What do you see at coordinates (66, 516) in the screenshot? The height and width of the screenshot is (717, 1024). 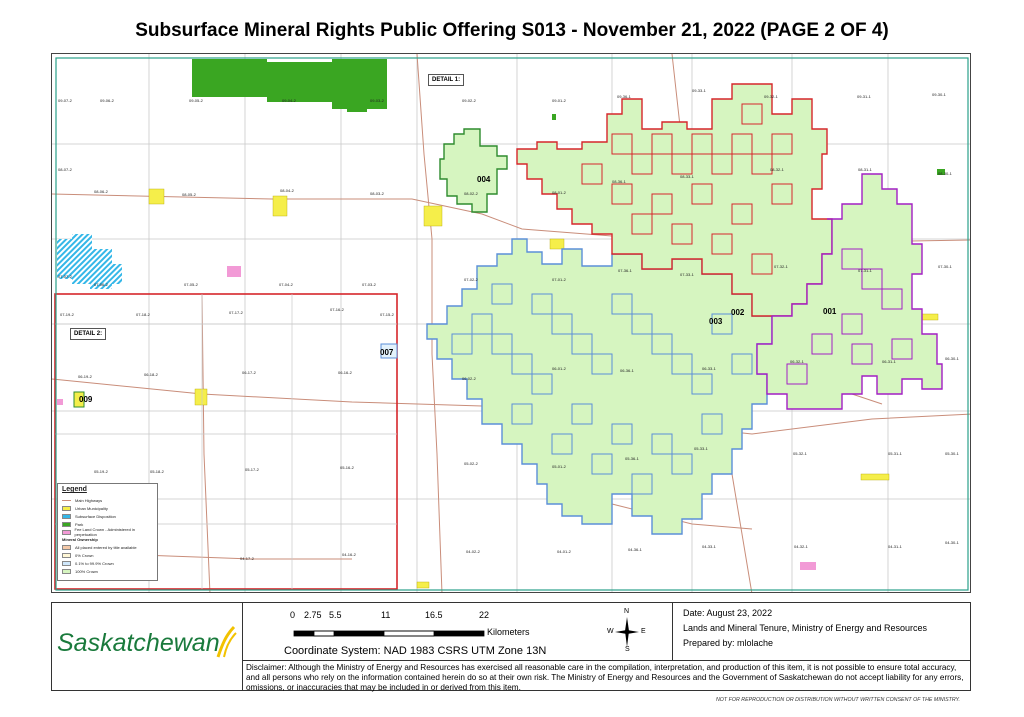 I see `disposition-swatch-icon` at bounding box center [66, 516].